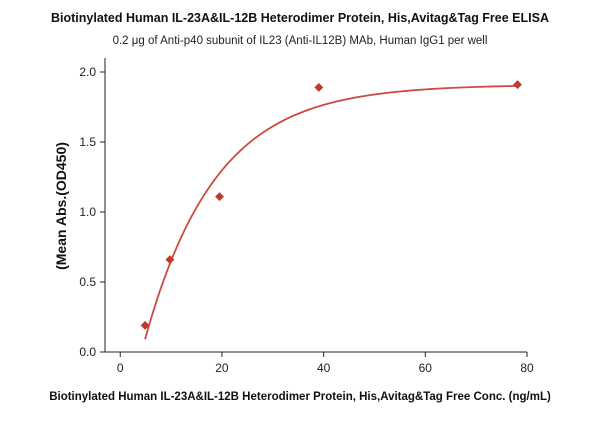 The image size is (600, 421). Describe the element at coordinates (527, 368) in the screenshot. I see `x-tick-label: 80` at that location.